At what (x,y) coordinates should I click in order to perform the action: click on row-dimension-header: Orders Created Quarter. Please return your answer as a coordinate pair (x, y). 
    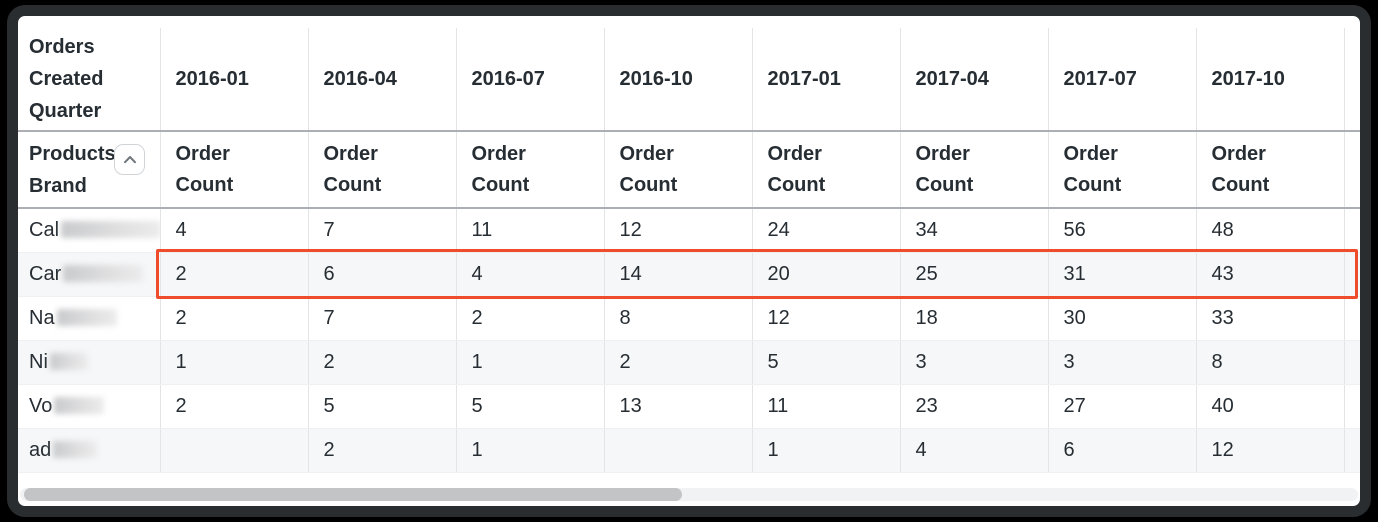
    Looking at the image, I should click on (89, 80).